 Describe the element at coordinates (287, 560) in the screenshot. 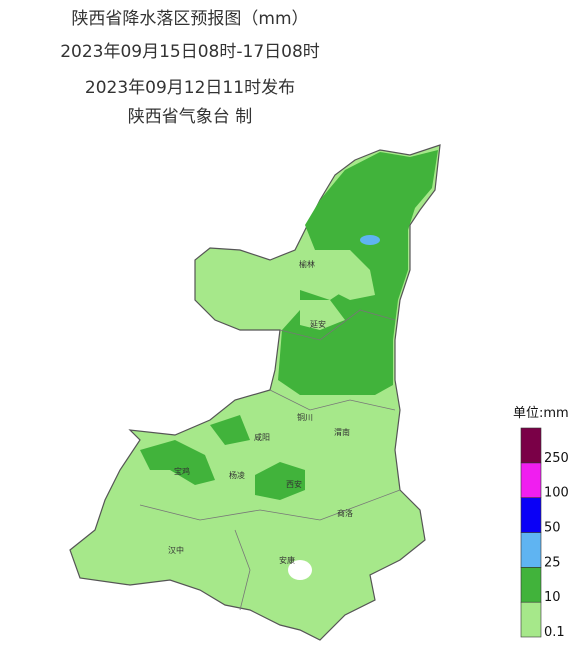

I see `city-label: 安康` at that location.